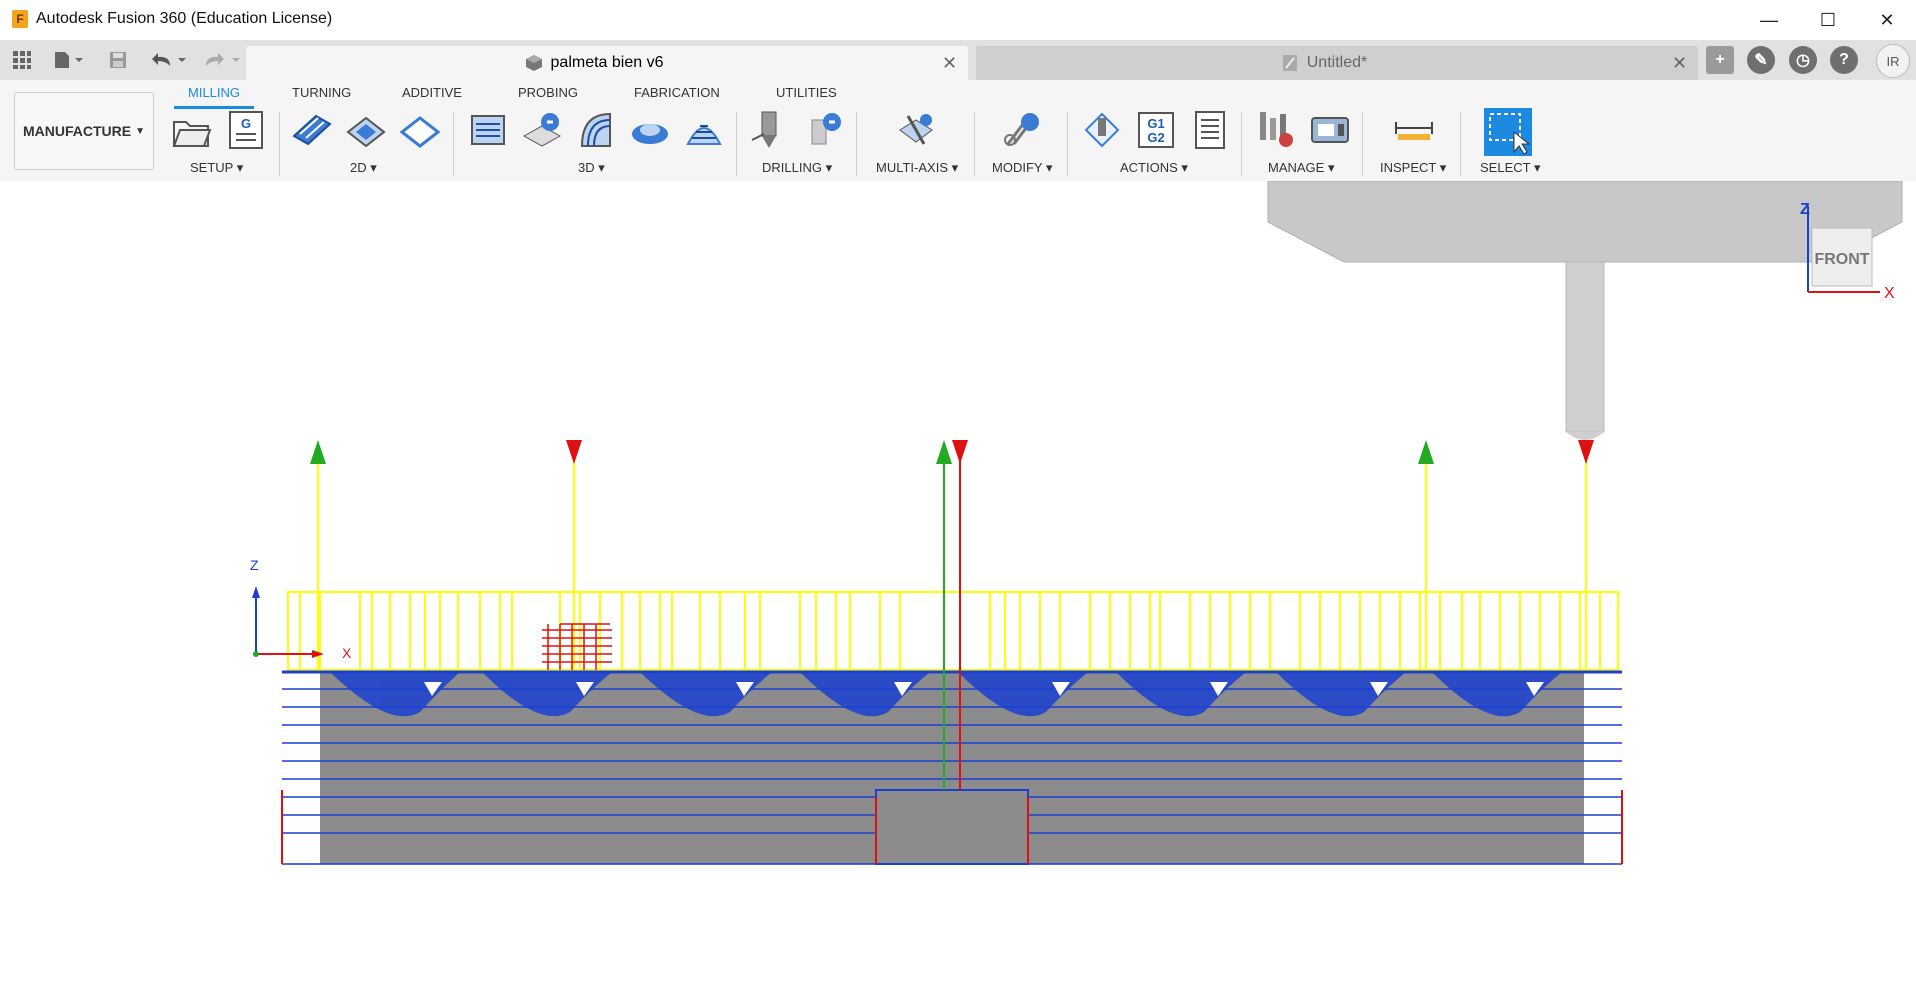 The width and height of the screenshot is (1916, 1005). I want to click on tab-label: Untitled*, so click(1337, 62).